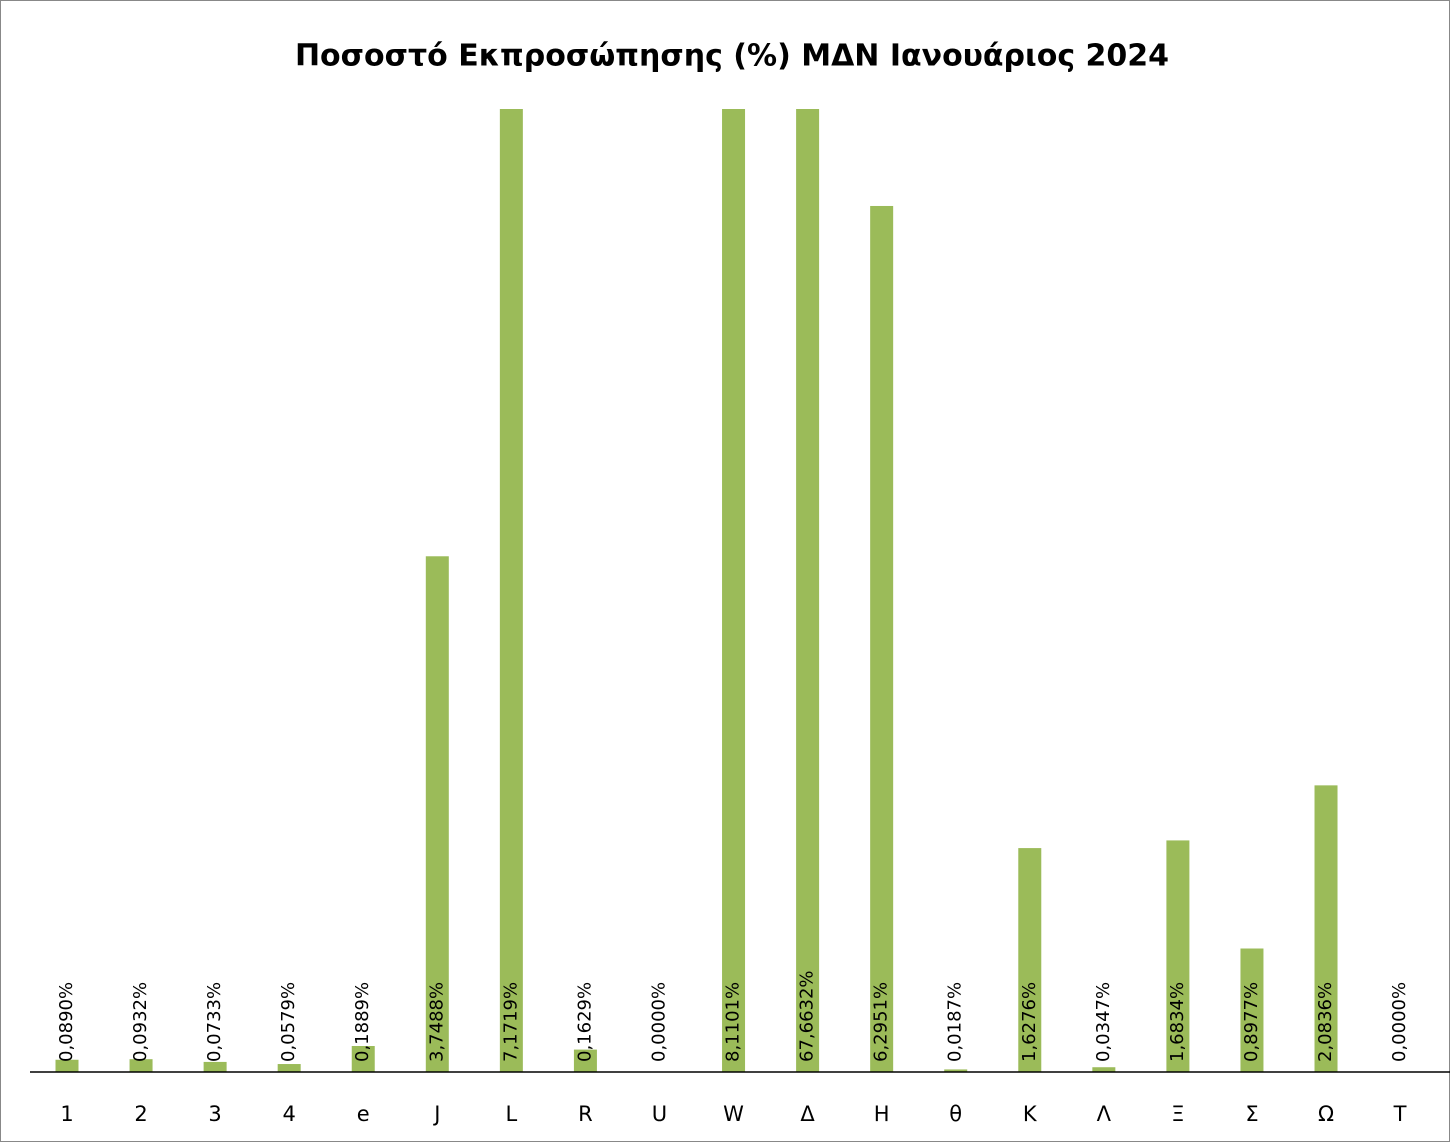  Describe the element at coordinates (807, 1016) in the screenshot. I see `data-label: 67,6632%` at that location.